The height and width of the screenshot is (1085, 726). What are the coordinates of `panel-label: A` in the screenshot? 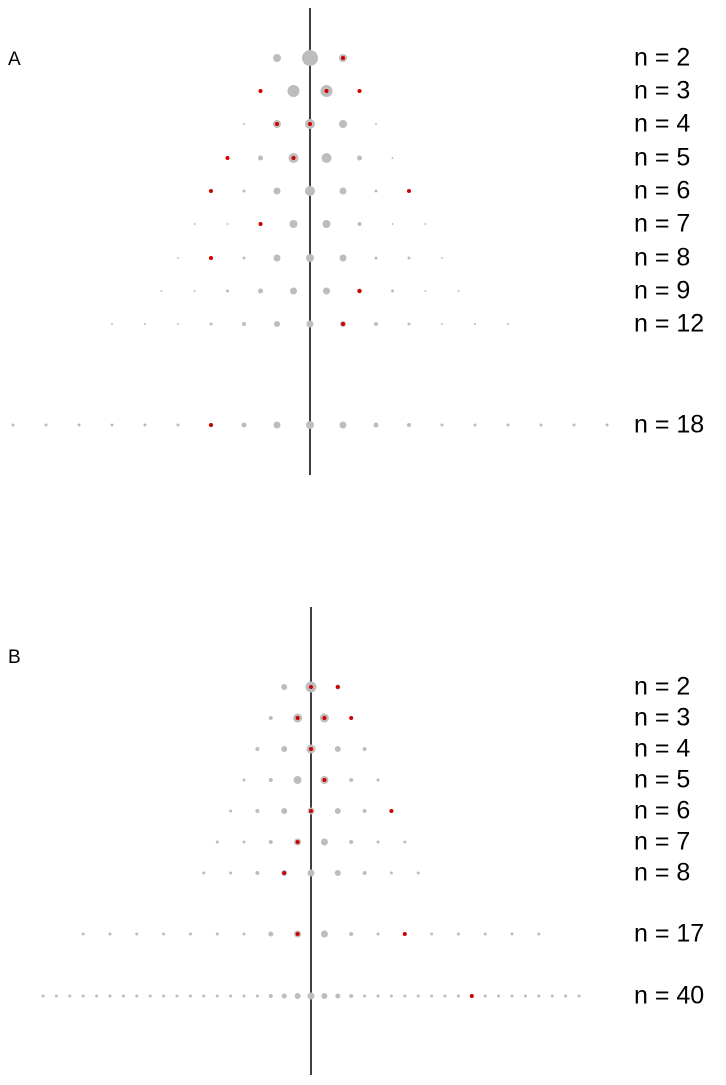 It's located at (14, 59).